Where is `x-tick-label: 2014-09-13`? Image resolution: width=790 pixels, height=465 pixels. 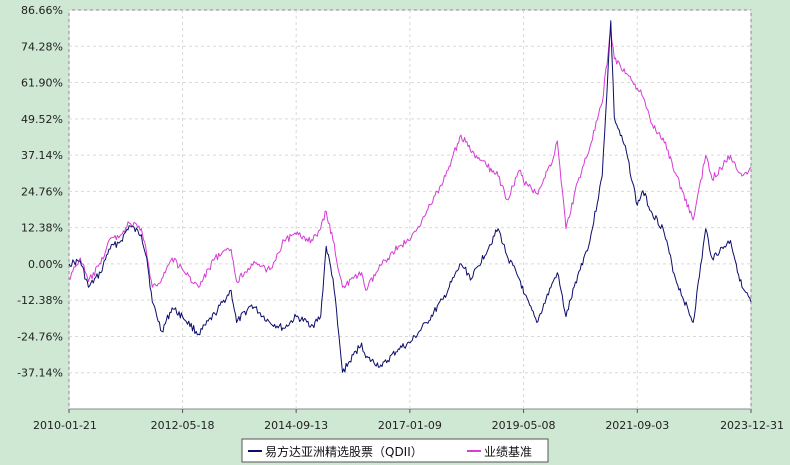
x-tick-label: 2014-09-13 is located at coordinates (296, 425).